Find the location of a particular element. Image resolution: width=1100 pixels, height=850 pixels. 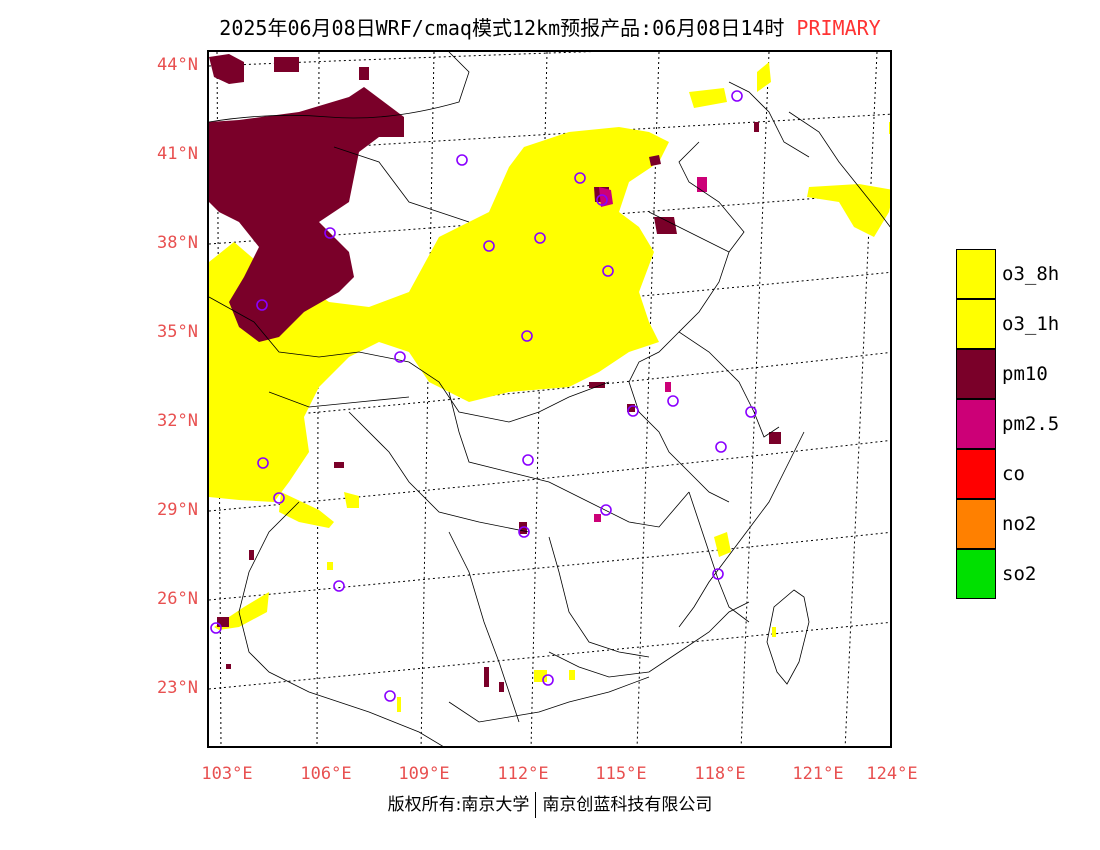

lon-label-124: 124°E is located at coordinates (892, 774).